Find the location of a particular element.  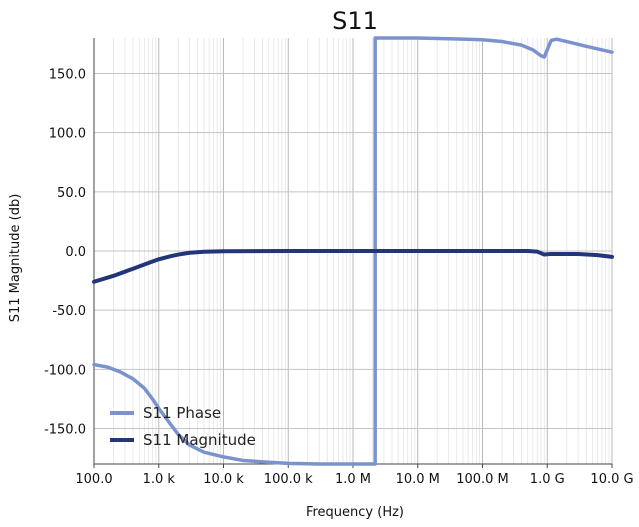

y-tick-label: -150.0 is located at coordinates (65, 430).